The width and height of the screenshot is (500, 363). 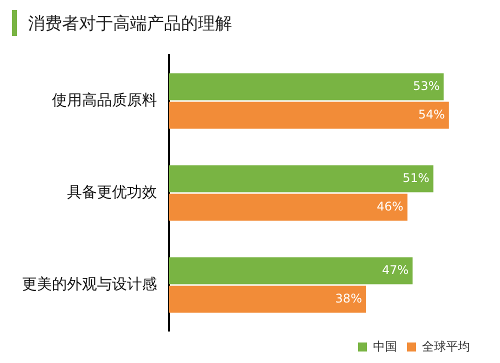 I want to click on y-tick-label: 更美的外观与设计感, so click(x=89, y=283).